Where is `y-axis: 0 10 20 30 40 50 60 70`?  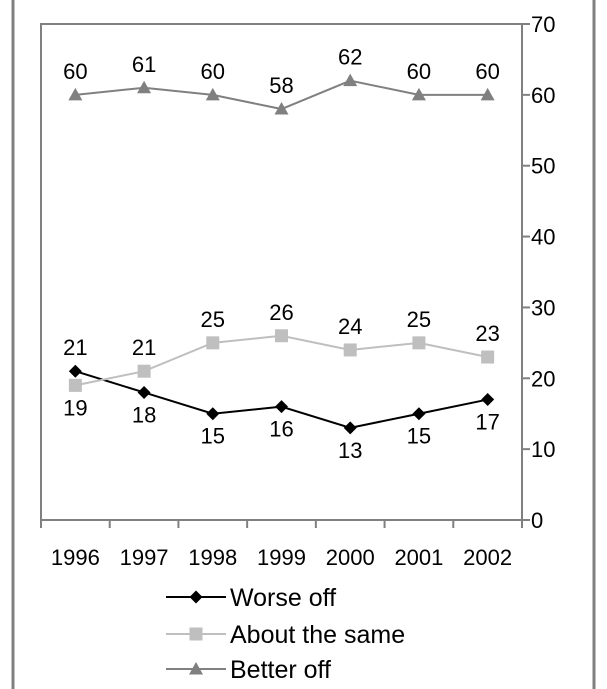
y-axis: 0 10 20 30 40 50 60 70 is located at coordinates (538, 272).